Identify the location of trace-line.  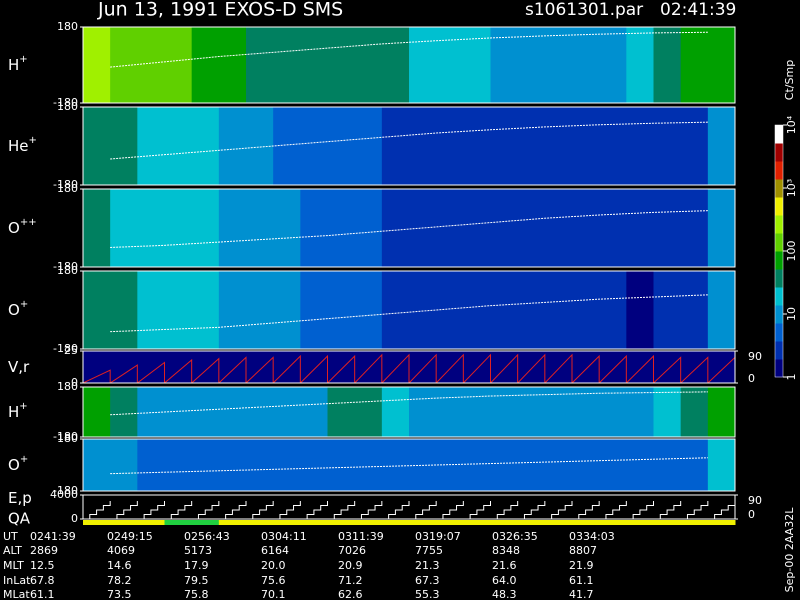
(409, 49).